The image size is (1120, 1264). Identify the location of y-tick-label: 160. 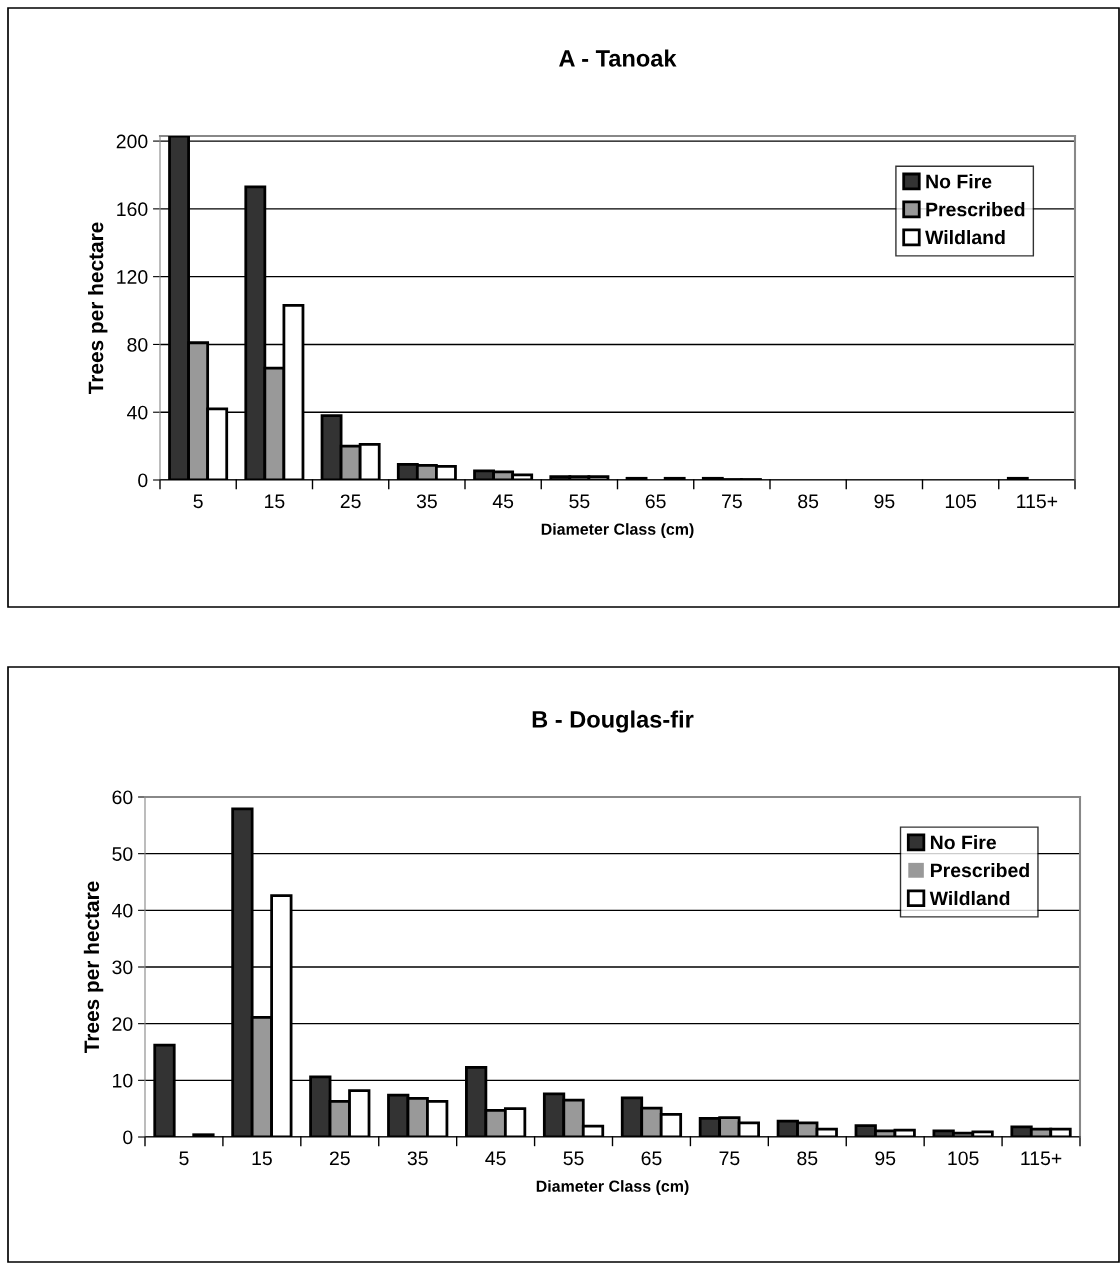
(132, 209).